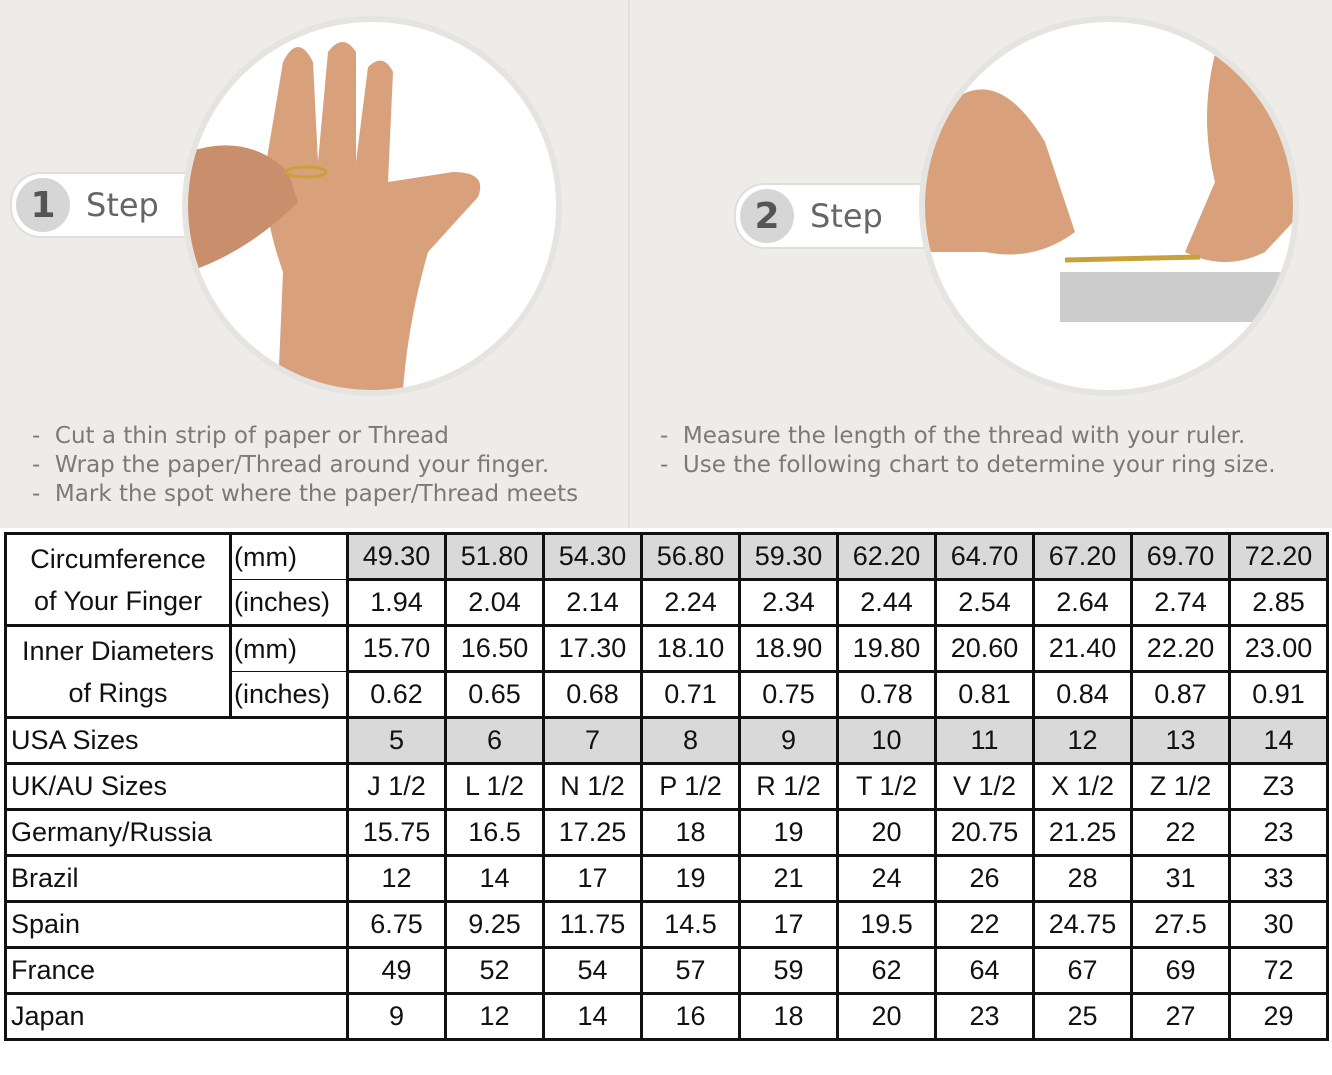  Describe the element at coordinates (176, 878) in the screenshot. I see `row-label: Brazil` at that location.